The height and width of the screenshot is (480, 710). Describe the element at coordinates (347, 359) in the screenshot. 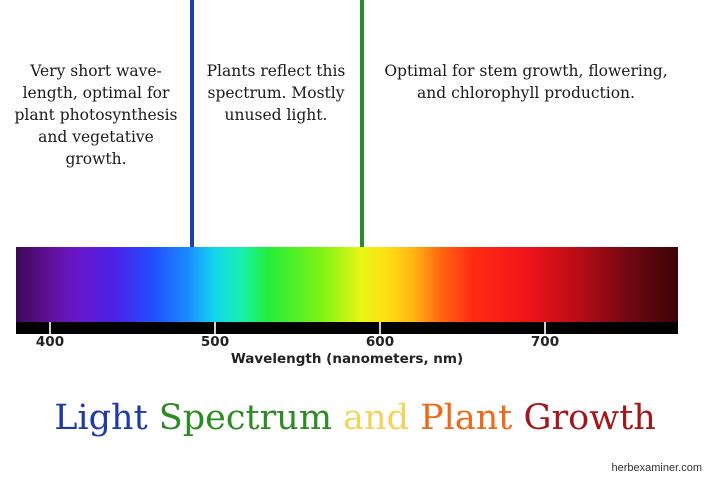

I see `axis-title: Wavelength (nanometers, nm)` at that location.